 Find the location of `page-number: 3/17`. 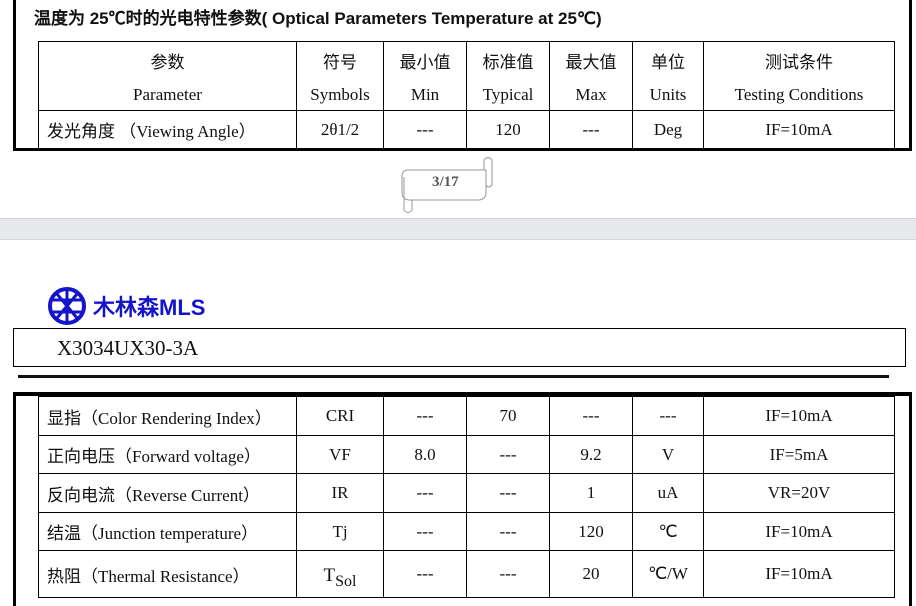

page-number: 3/17 is located at coordinates (445, 182).